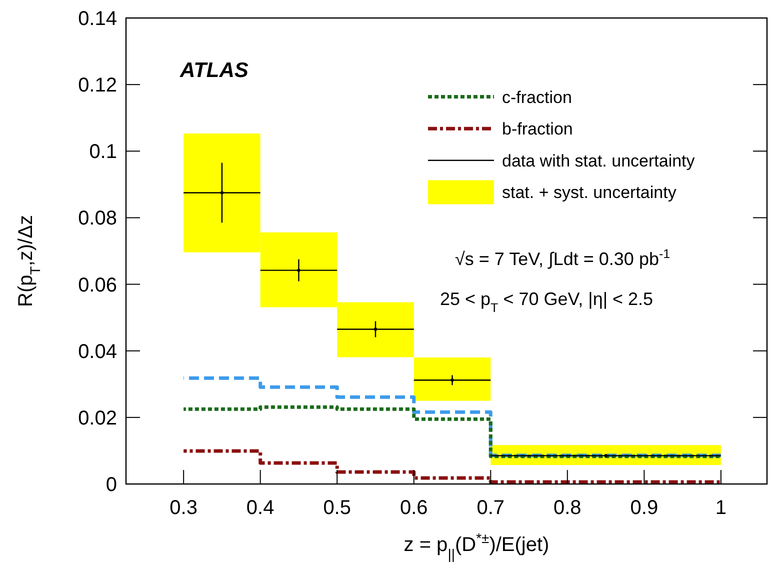 Image resolution: width=771 pixels, height=569 pixels. What do you see at coordinates (589, 192) in the screenshot?
I see `legend-label: stat. + syst. uncertainty` at bounding box center [589, 192].